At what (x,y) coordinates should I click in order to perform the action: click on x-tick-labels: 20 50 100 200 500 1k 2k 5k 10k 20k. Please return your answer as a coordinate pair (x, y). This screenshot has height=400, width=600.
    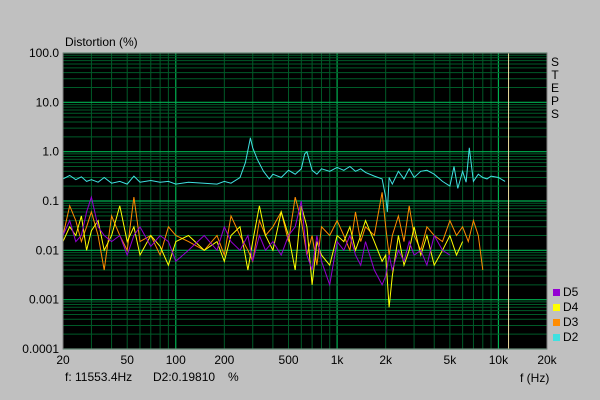
    Looking at the image, I should click on (306, 360).